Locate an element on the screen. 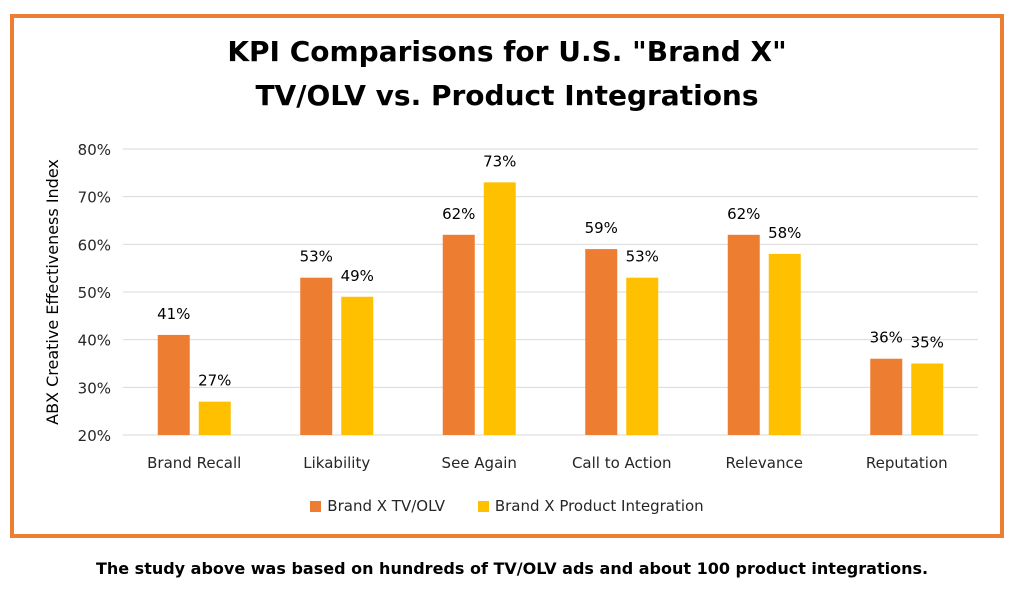  legend-swatch-tv-olv is located at coordinates (316, 506).